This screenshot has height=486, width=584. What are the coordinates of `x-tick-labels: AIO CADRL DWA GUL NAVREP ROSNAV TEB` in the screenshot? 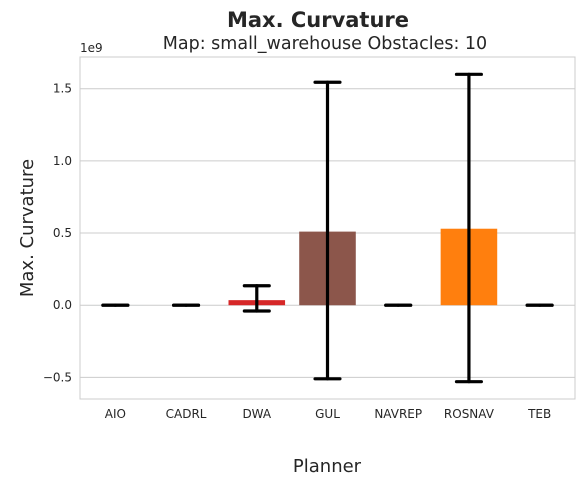 It's located at (328, 414).